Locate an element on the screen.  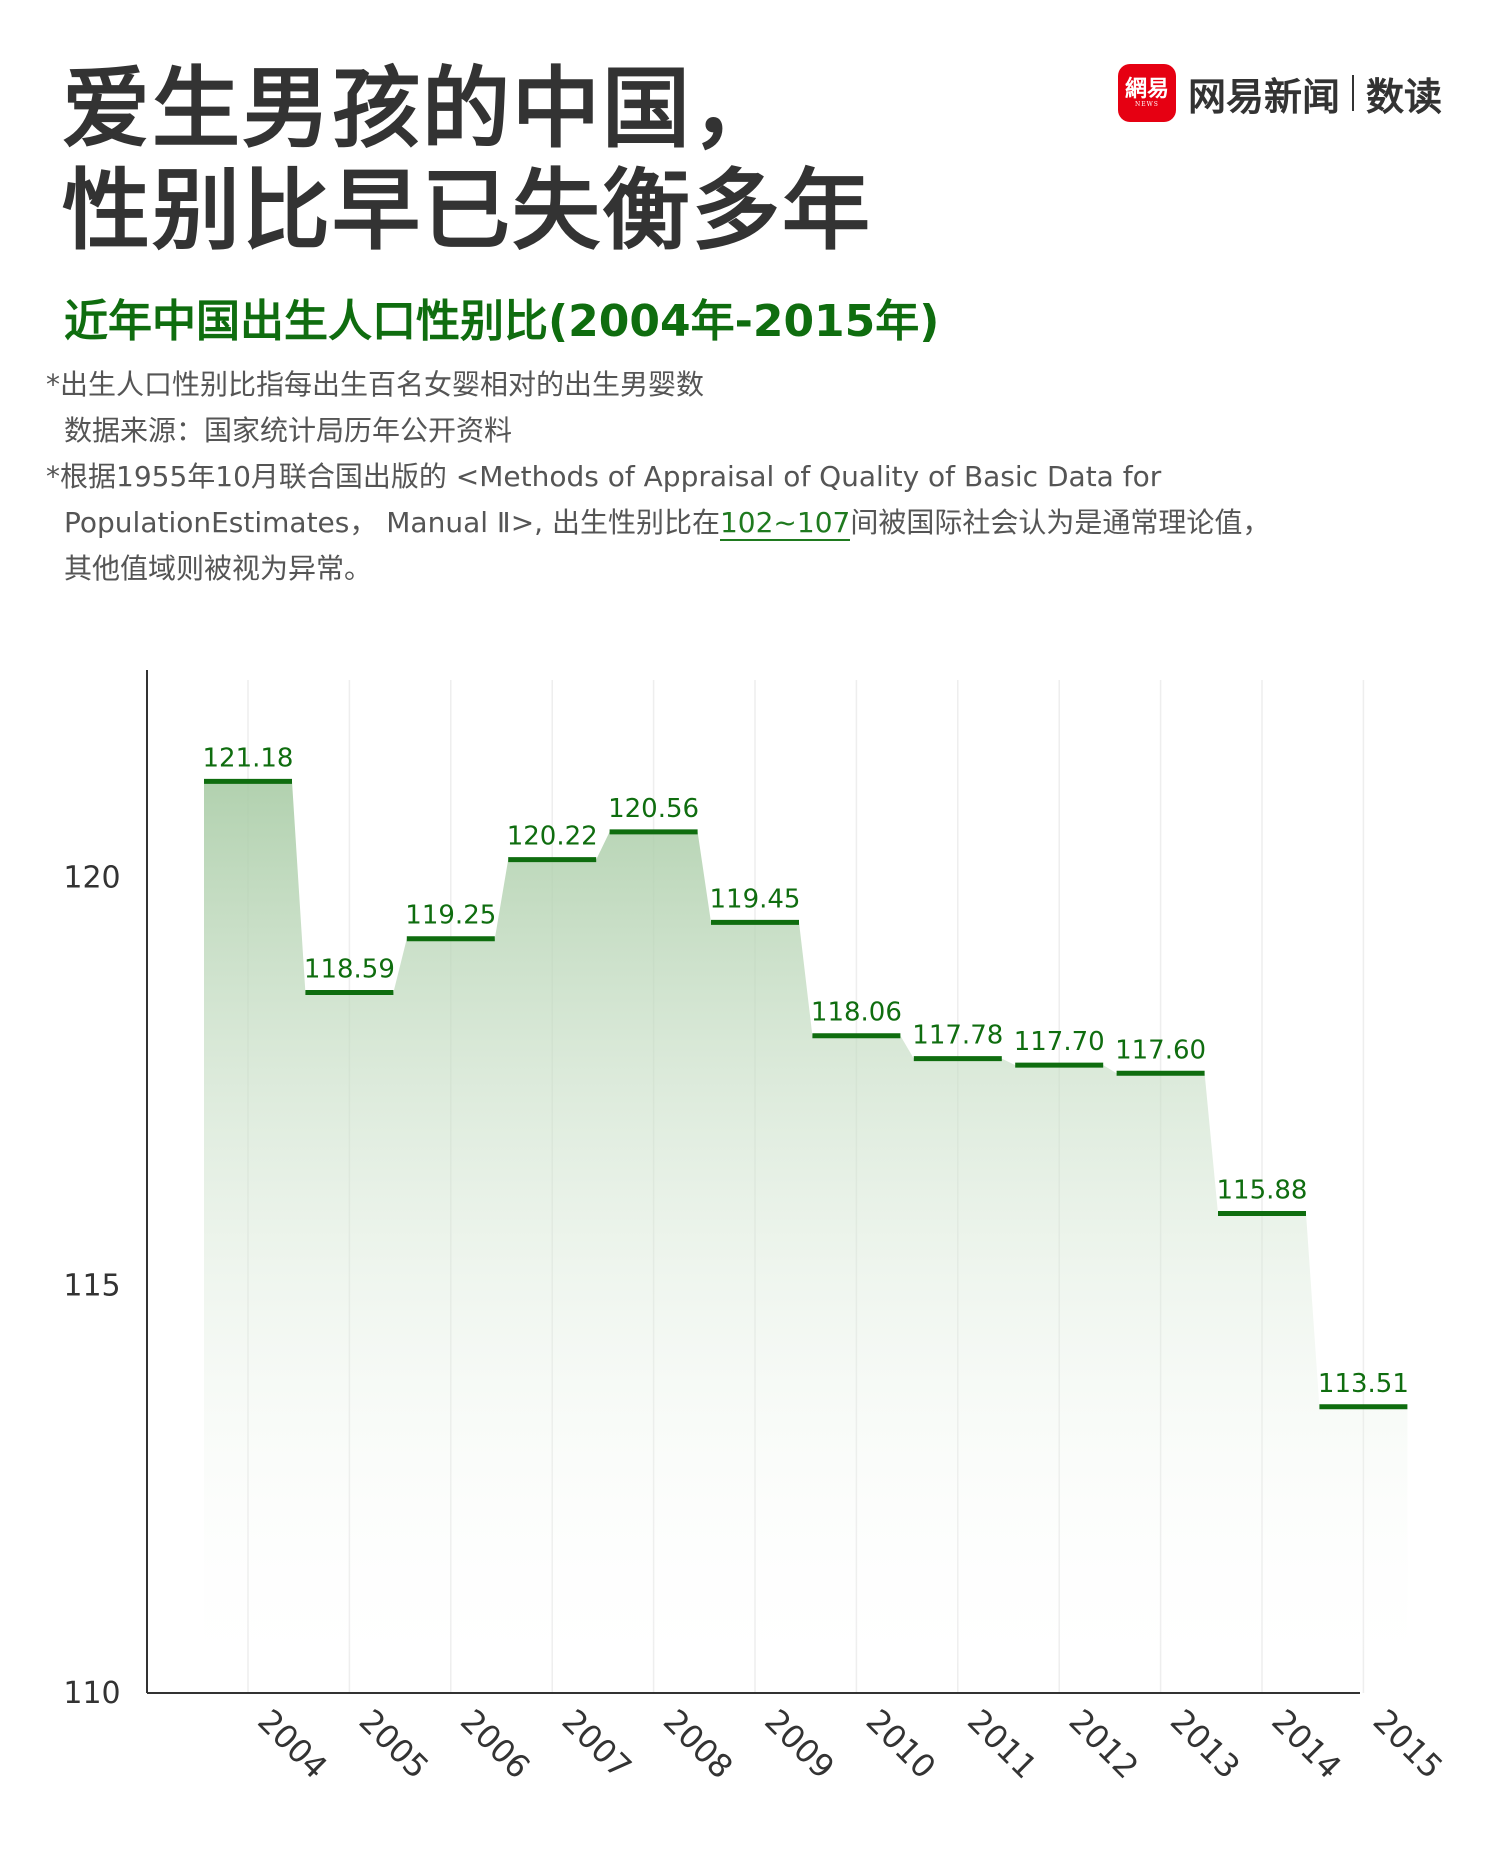
brand-logo-sub: NEWS is located at coordinates (1147, 104).